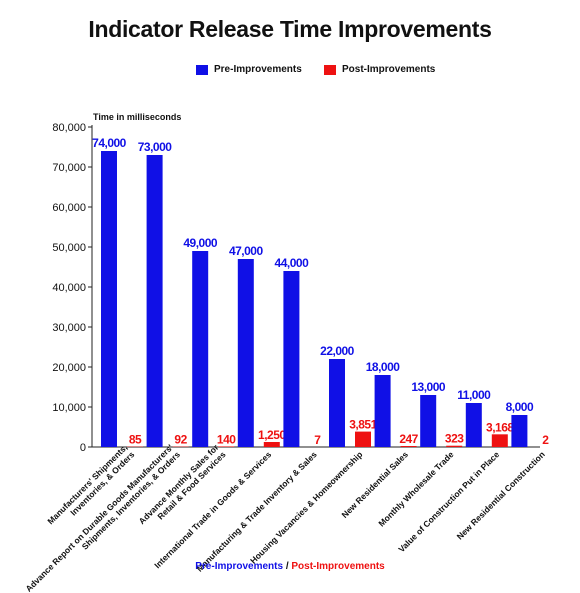  What do you see at coordinates (69, 408) in the screenshot?
I see `y-tick-label: 10,000` at bounding box center [69, 408].